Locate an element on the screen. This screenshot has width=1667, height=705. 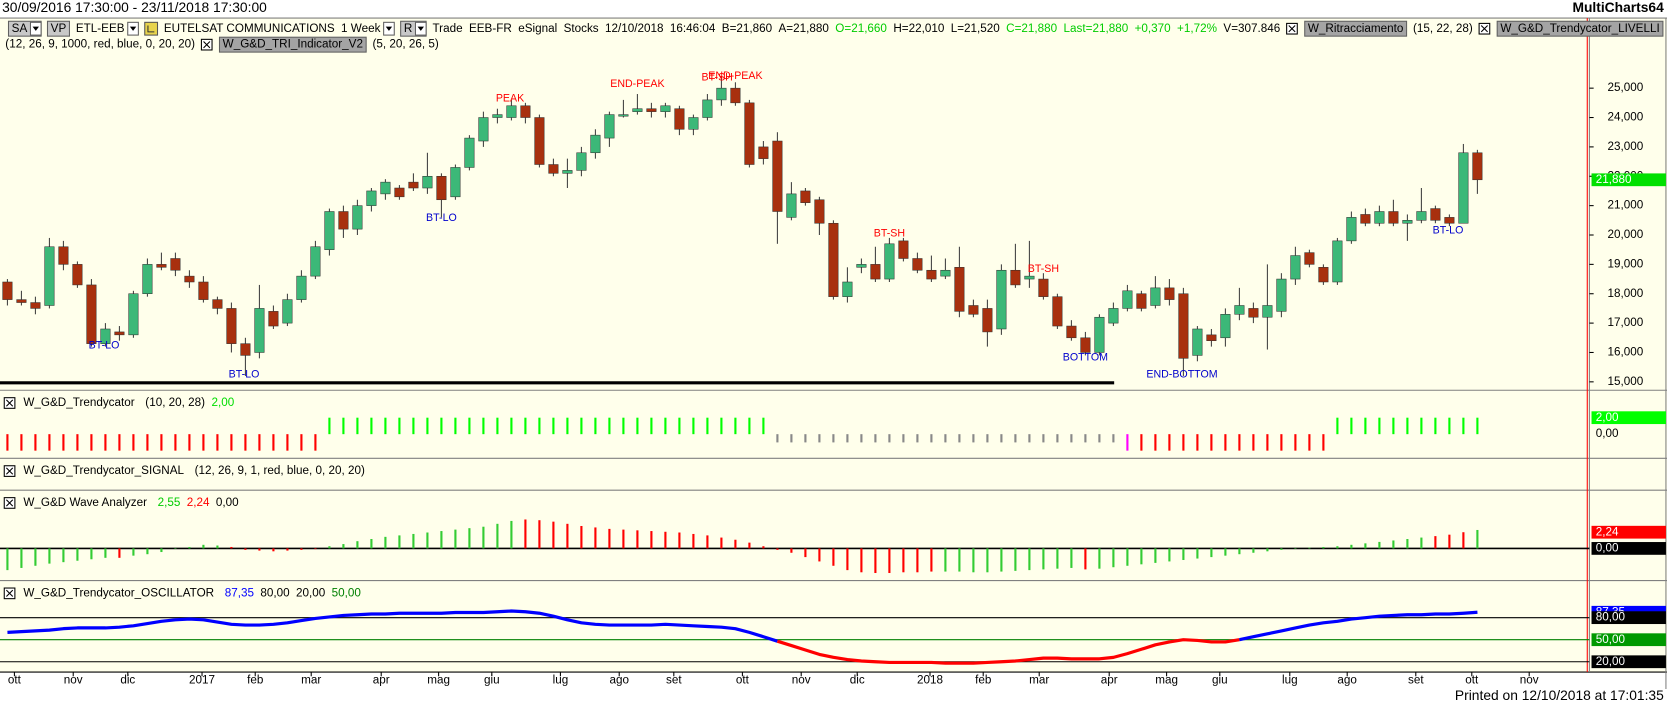
pattern-label: PEAK is located at coordinates (510, 99).